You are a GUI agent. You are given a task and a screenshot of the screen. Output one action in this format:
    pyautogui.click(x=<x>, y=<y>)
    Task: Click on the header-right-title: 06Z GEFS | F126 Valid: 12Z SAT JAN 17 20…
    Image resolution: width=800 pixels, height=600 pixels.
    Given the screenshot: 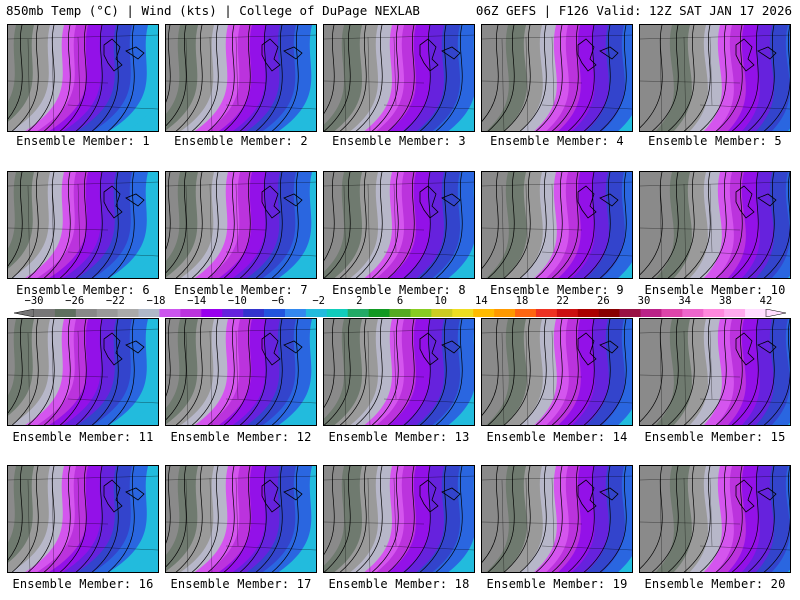 What is the action you would take?
    pyautogui.click(x=633, y=10)
    